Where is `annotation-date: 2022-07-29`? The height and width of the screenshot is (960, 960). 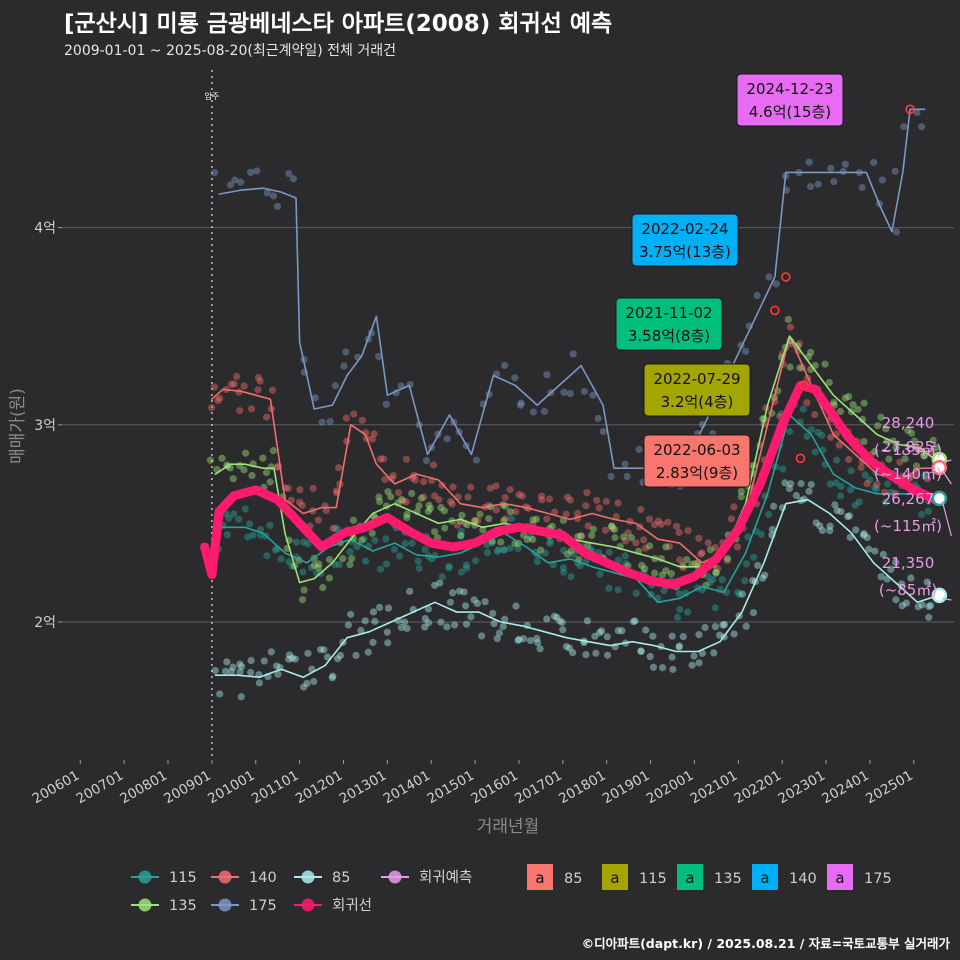
annotation-date: 2022-07-29 is located at coordinates (696, 379).